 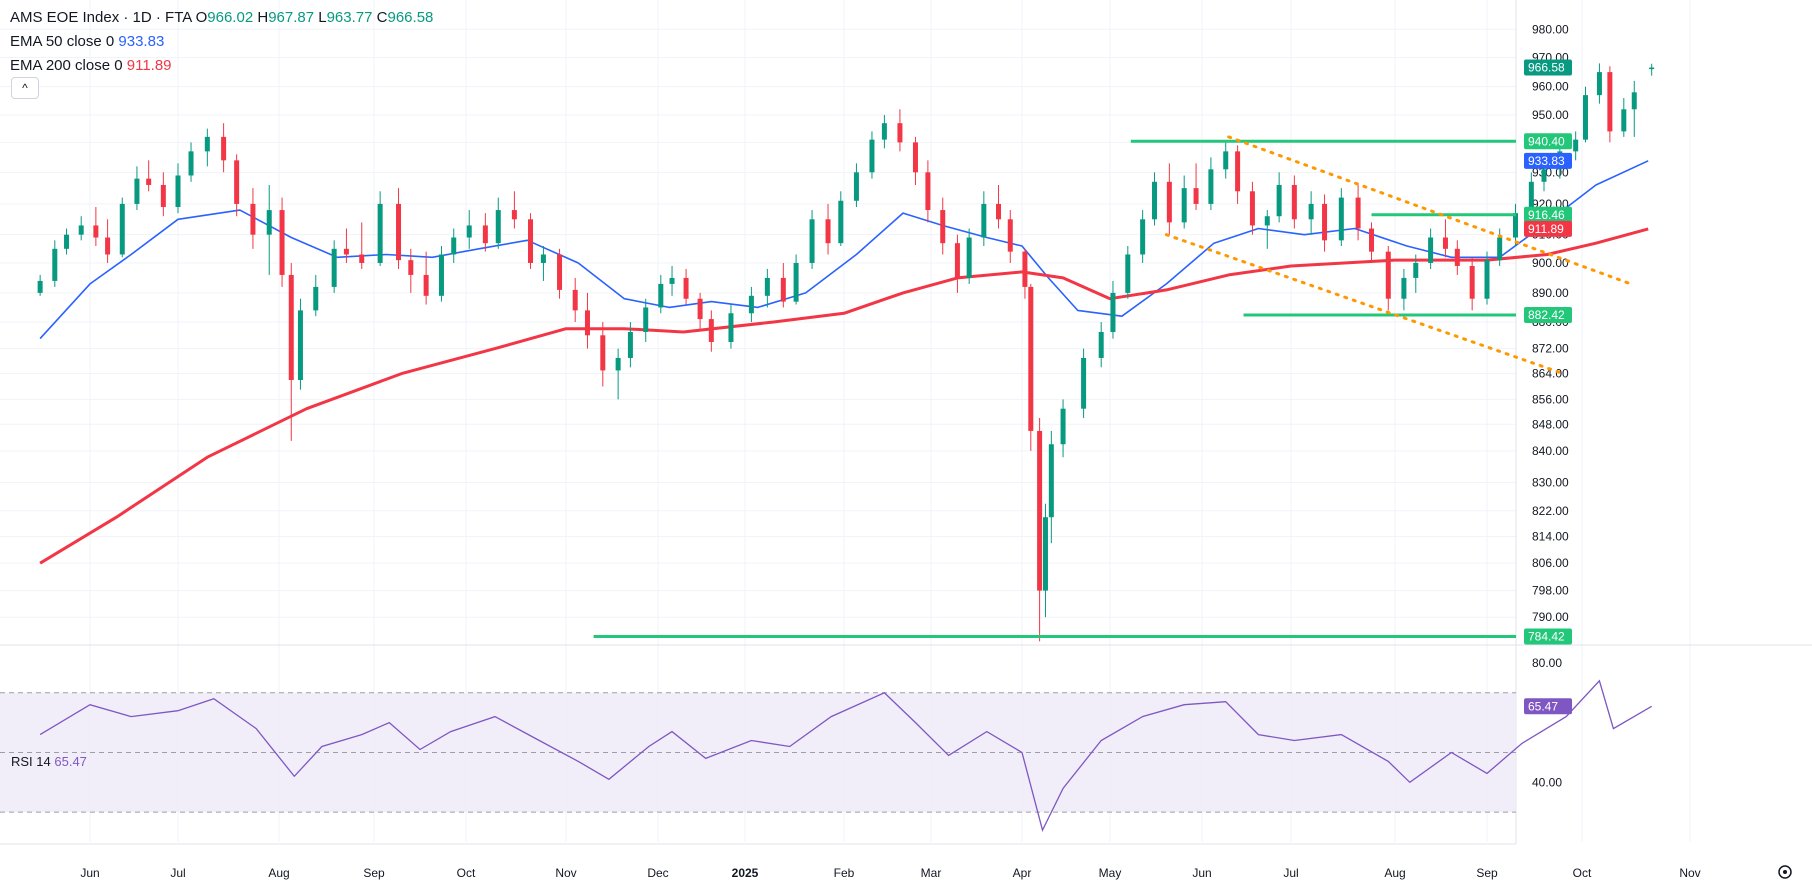 What do you see at coordinates (25, 88) in the screenshot?
I see `collapse-legend-button: ^` at bounding box center [25, 88].